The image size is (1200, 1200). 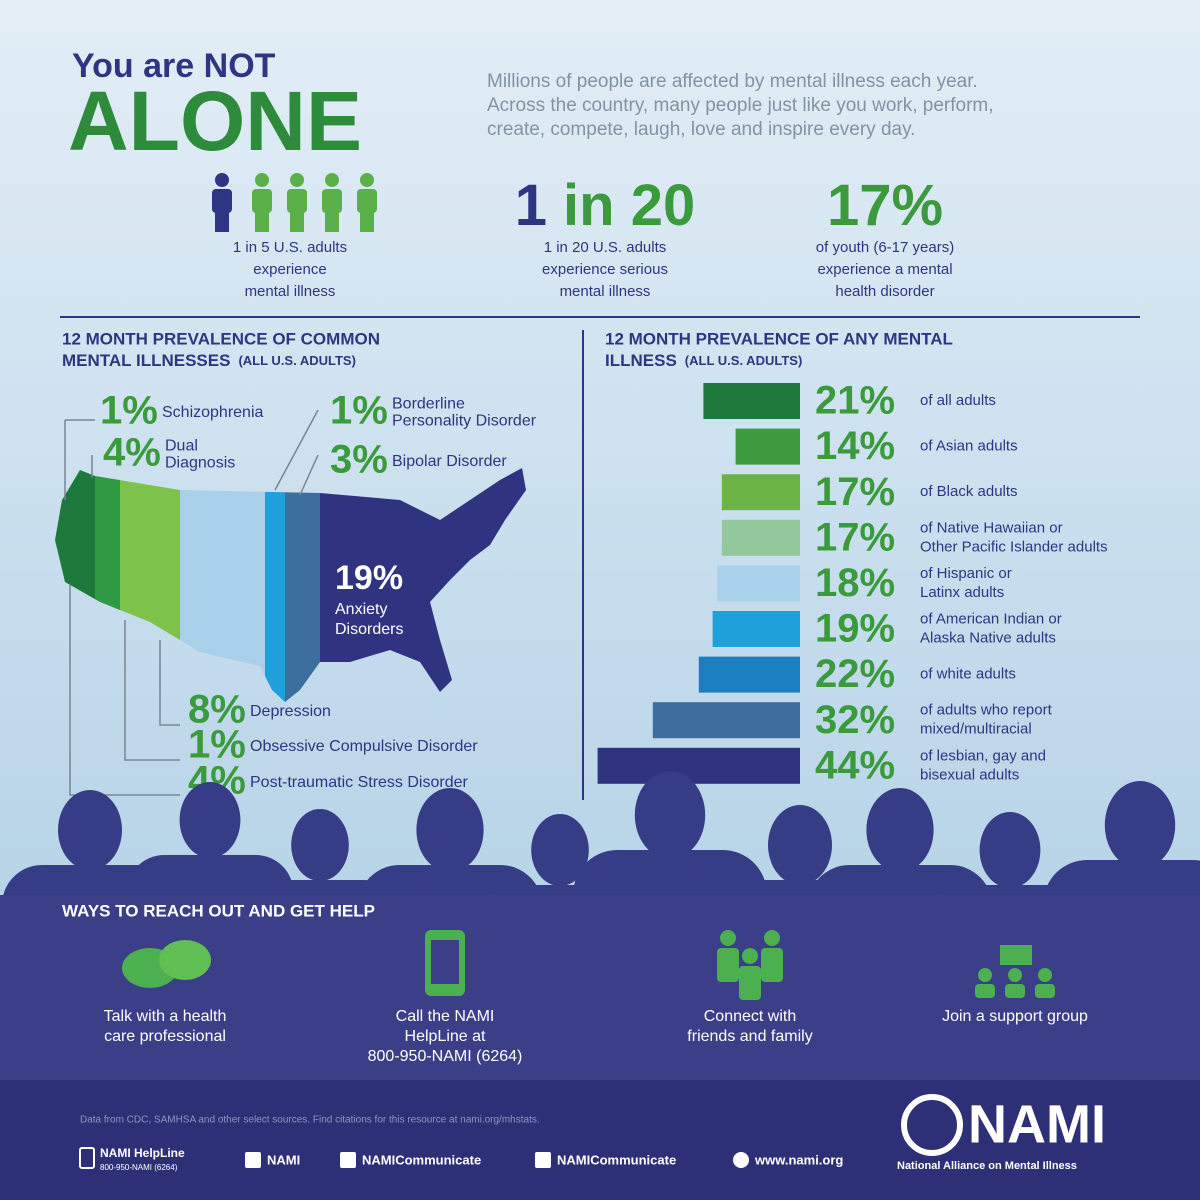 I want to click on illness-percent: 19%, so click(x=369, y=578).